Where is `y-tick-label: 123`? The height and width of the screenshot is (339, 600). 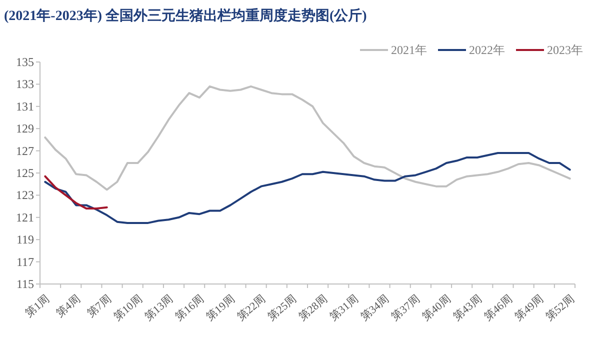 y-tick-label: 123 is located at coordinates (25, 195).